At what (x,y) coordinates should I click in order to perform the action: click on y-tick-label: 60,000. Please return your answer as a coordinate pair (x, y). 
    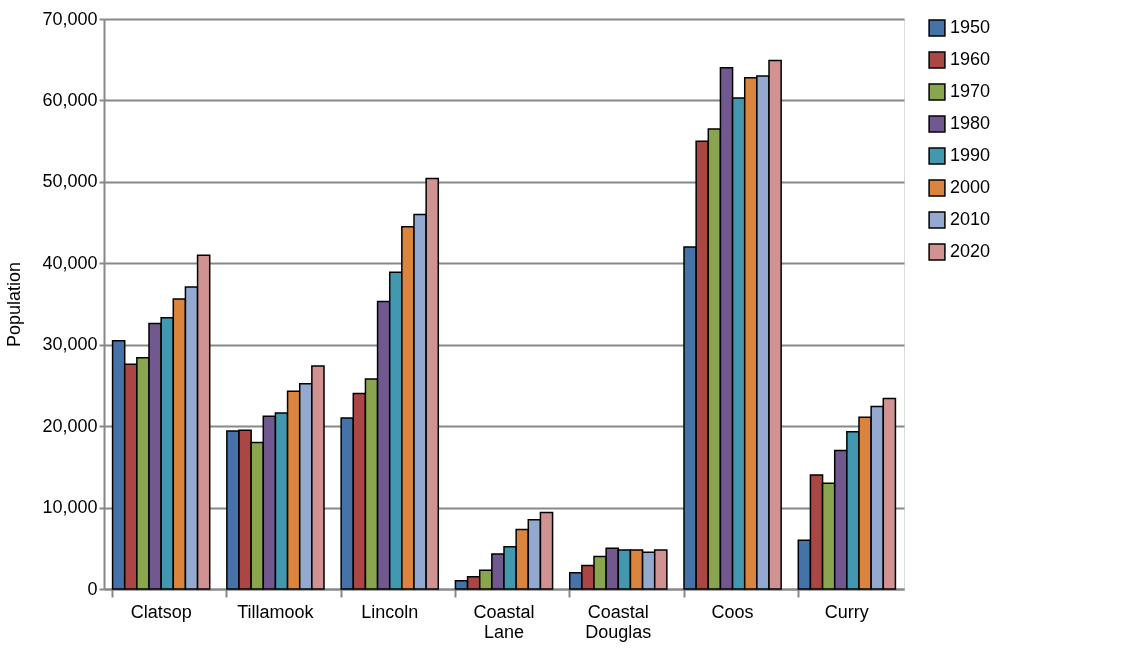
    Looking at the image, I should click on (70, 99).